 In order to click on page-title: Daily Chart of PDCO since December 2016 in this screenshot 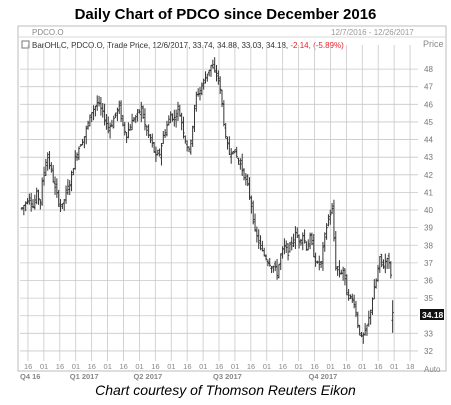, I will do `click(225, 14)`.